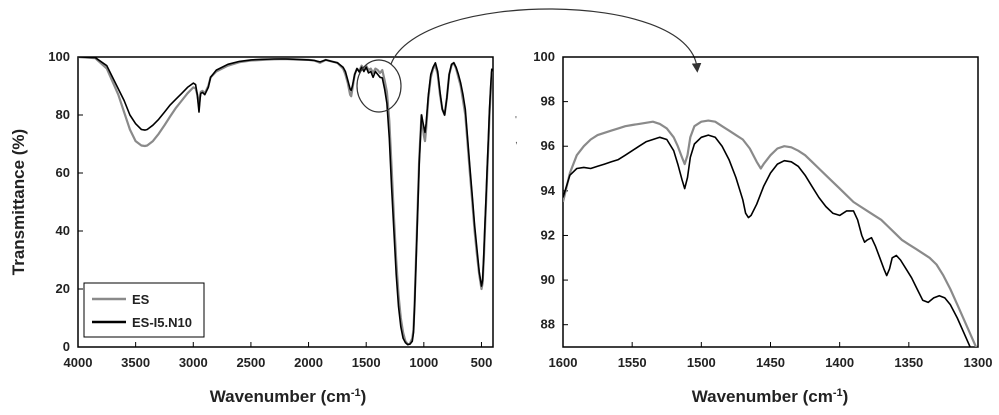 This screenshot has height=415, width=999. Describe the element at coordinates (563, 362) in the screenshot. I see `x-tick-label-right-0: 1600` at that location.